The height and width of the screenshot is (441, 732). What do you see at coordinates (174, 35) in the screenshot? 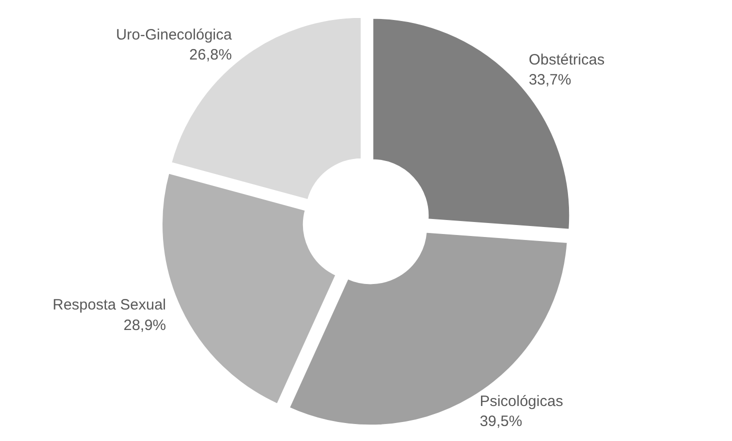
I see `slice-label: Uro-Ginecológica` at bounding box center [174, 35].